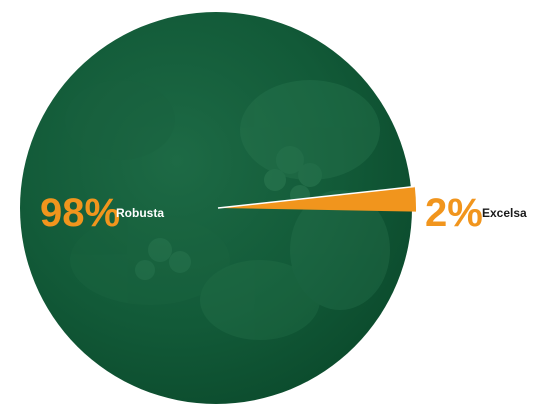 The width and height of the screenshot is (535, 405). Describe the element at coordinates (80, 213) in the screenshot. I see `robusta-percent-label: 98%` at that location.